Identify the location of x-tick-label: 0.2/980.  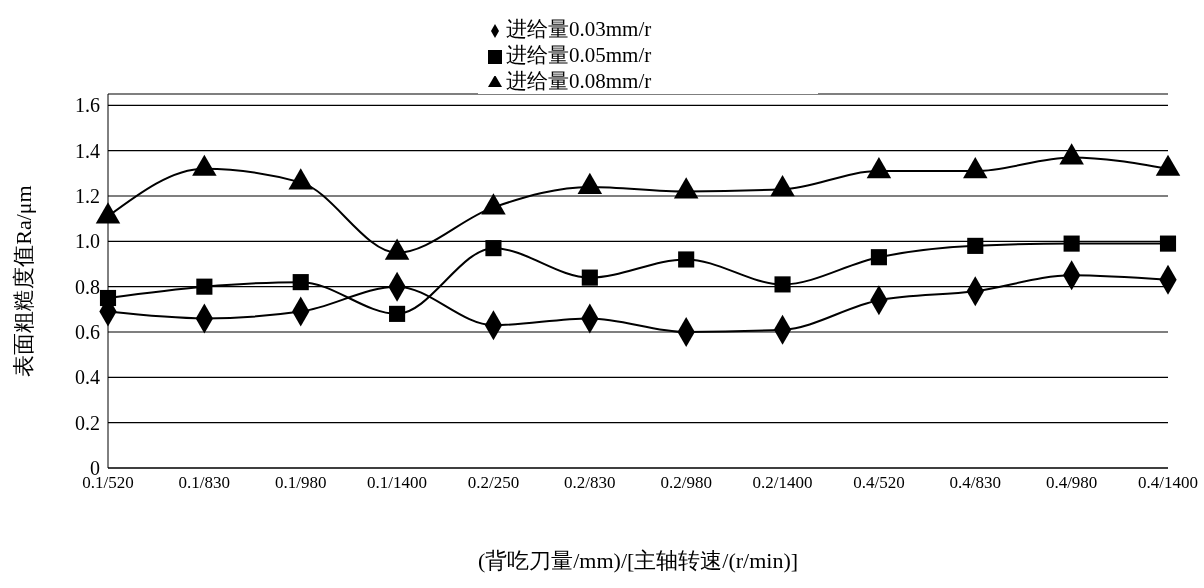
(686, 483).